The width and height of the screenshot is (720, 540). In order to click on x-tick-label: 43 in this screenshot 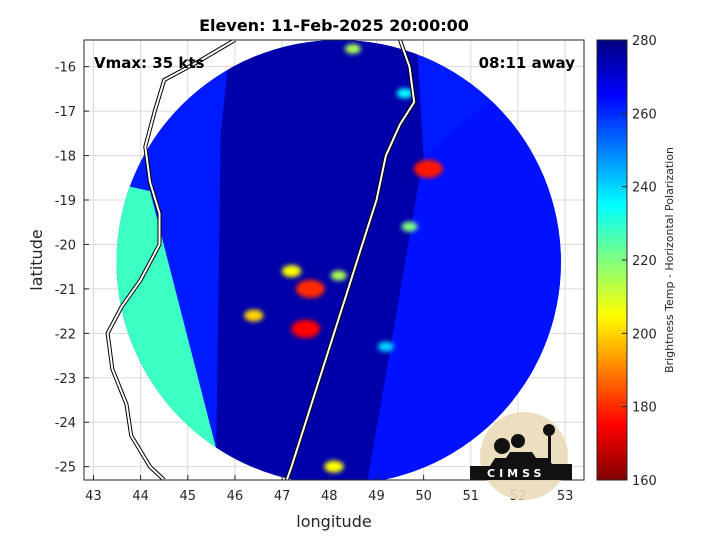, I will do `click(93, 496)`.